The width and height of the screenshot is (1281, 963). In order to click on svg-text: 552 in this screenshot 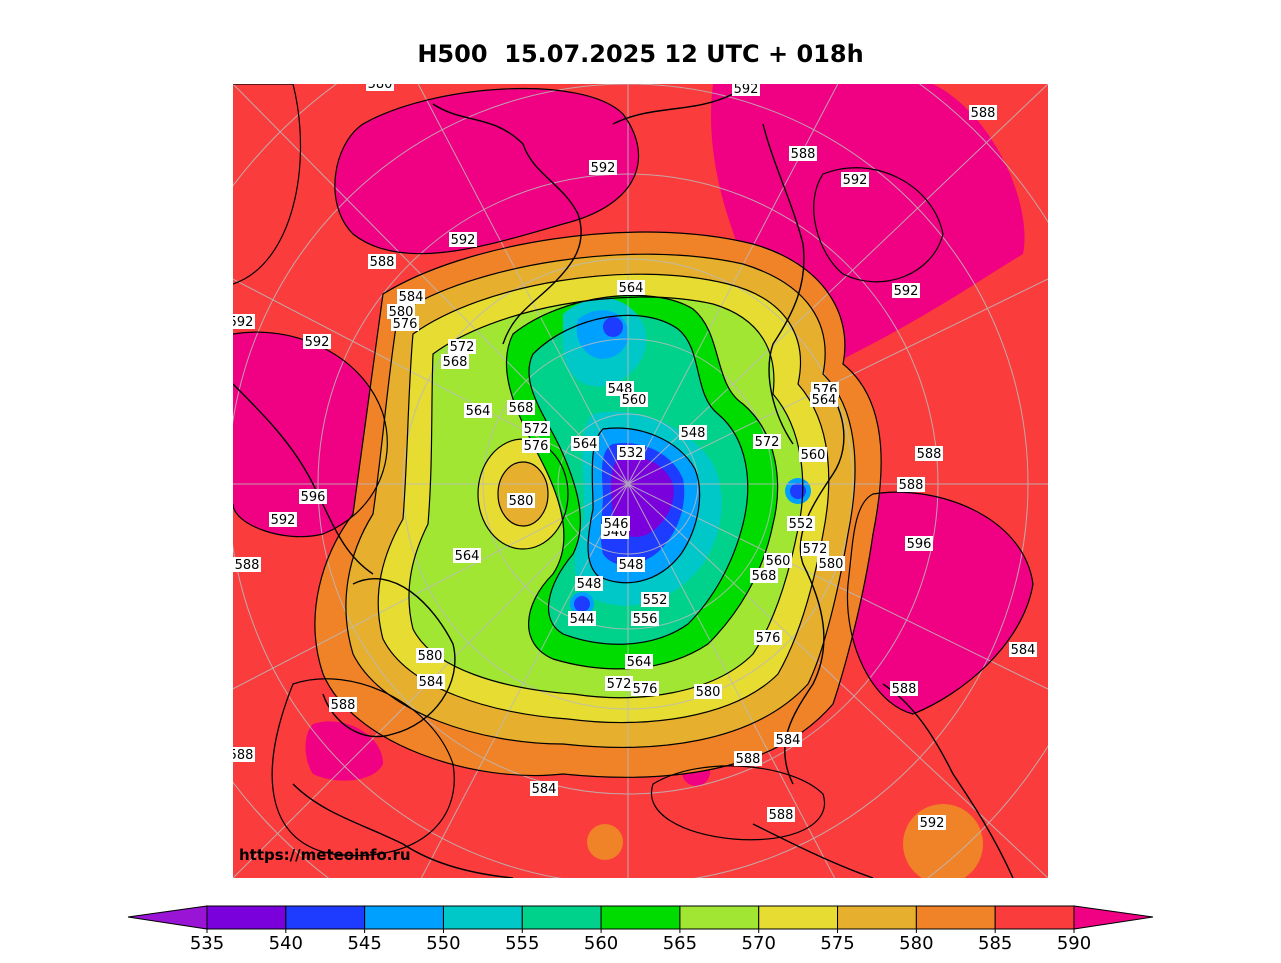, I will do `click(655, 600)`.